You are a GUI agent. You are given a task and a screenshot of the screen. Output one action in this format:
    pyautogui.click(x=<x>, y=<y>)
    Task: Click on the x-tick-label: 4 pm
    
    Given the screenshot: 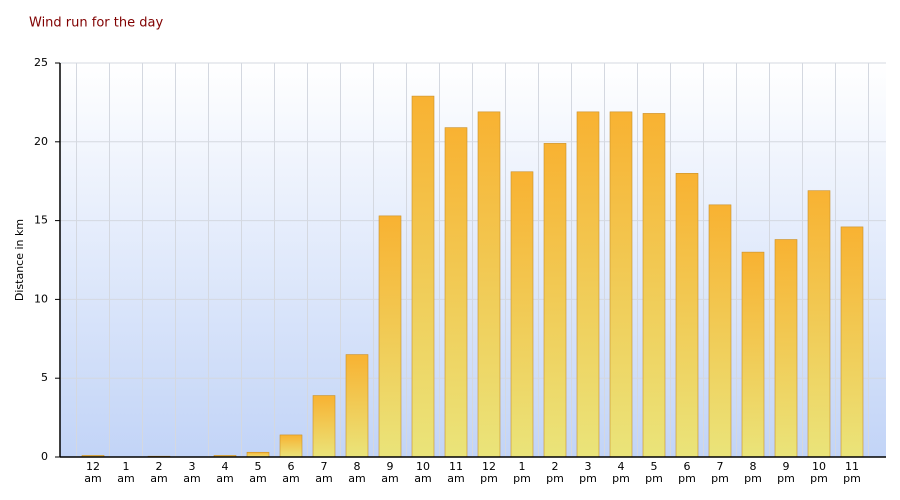 What is the action you would take?
    pyautogui.click(x=621, y=472)
    